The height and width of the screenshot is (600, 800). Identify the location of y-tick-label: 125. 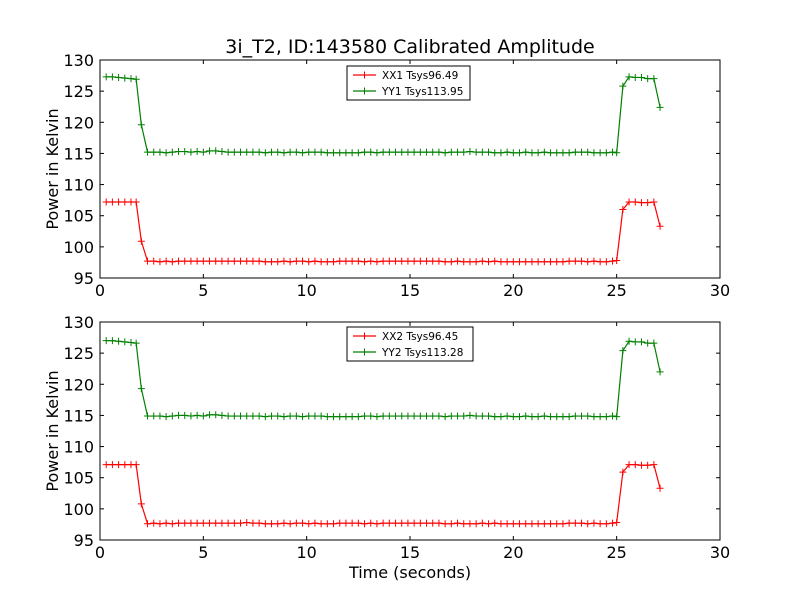
(78, 353).